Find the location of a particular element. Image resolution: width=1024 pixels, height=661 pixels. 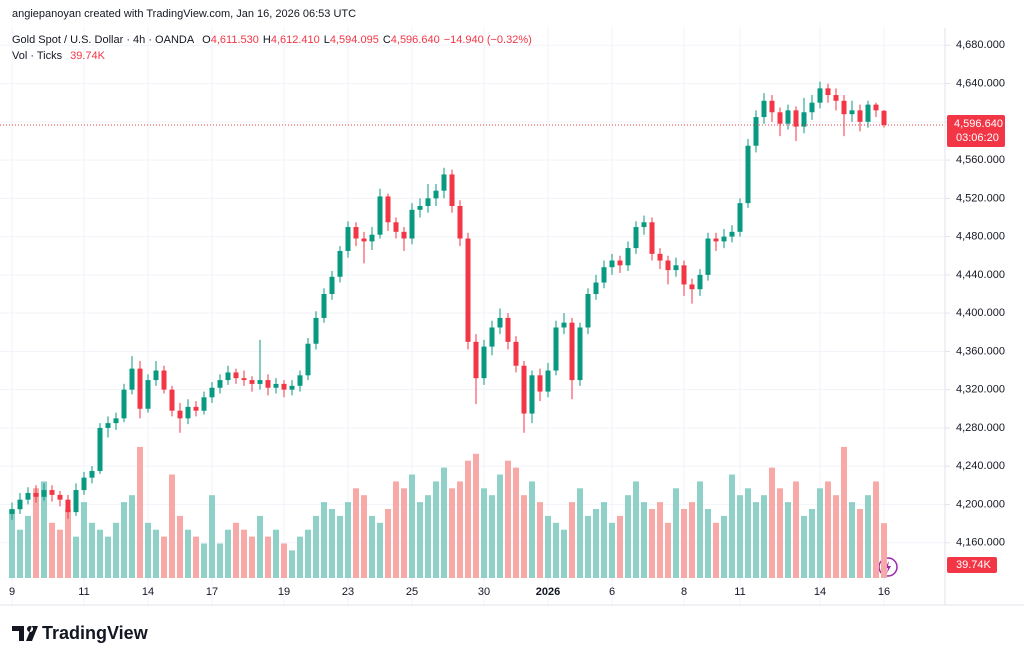

y-tick-label: 4,360.000 is located at coordinates (980, 351).